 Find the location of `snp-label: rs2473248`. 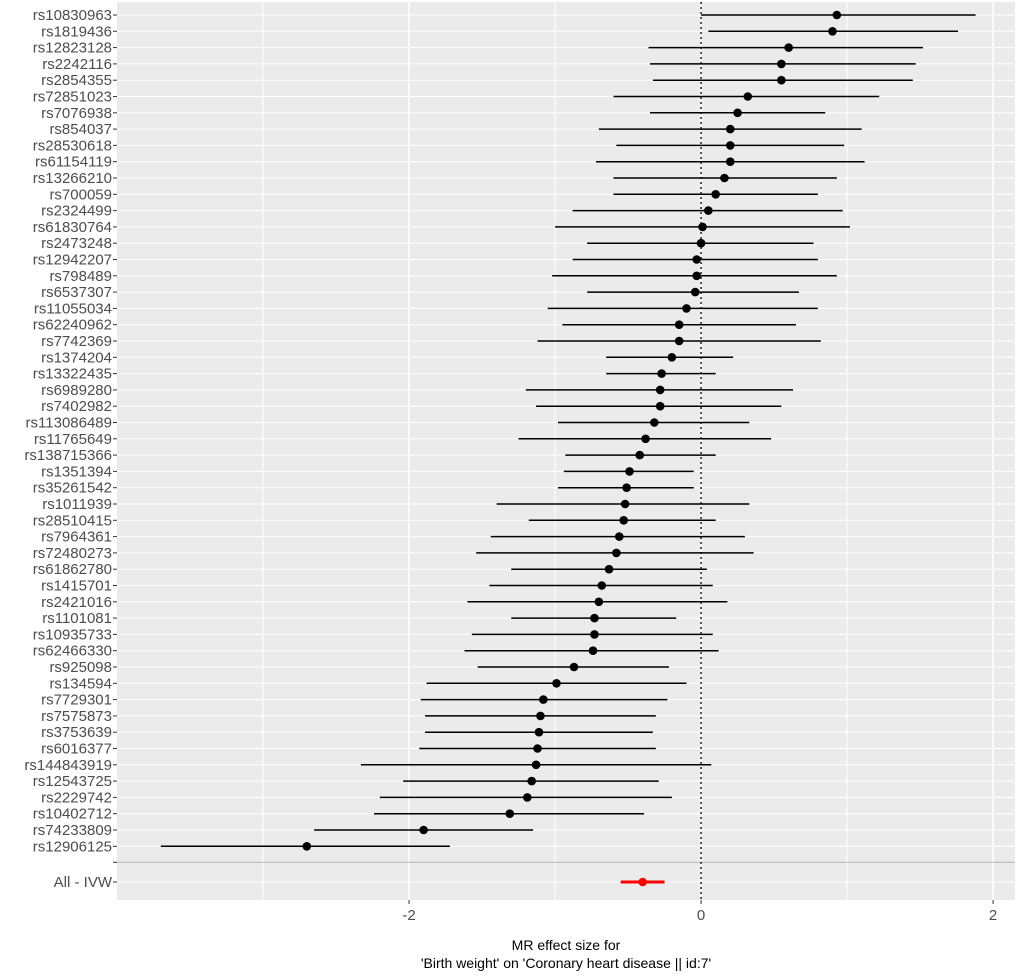

snp-label: rs2473248 is located at coordinates (76, 243).